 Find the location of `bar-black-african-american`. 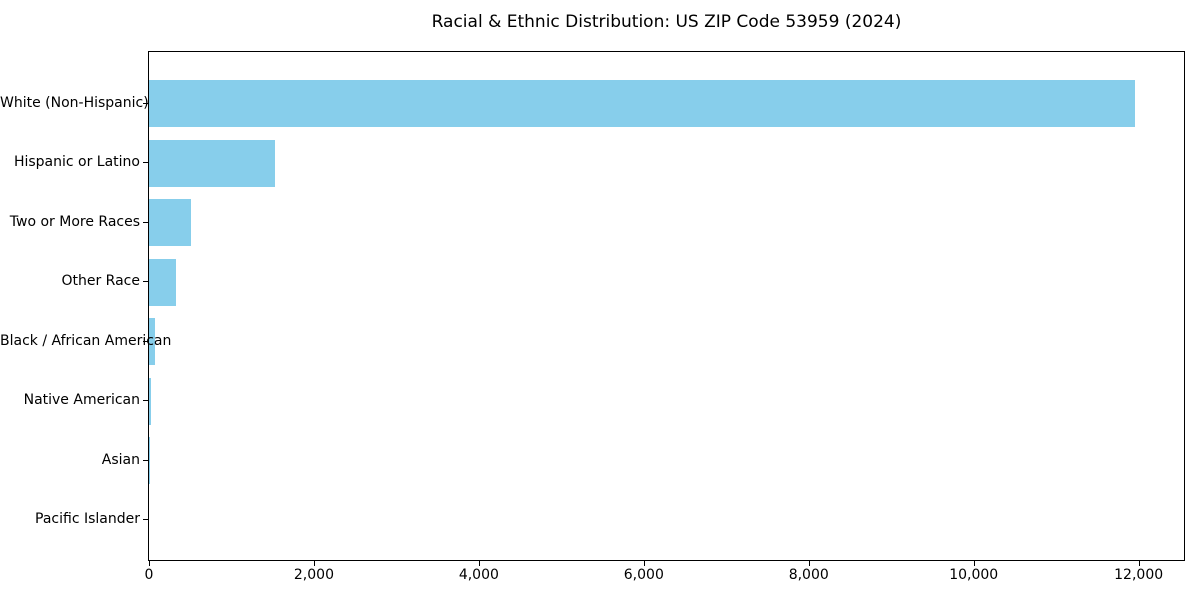

bar-black-african-american is located at coordinates (152, 342).